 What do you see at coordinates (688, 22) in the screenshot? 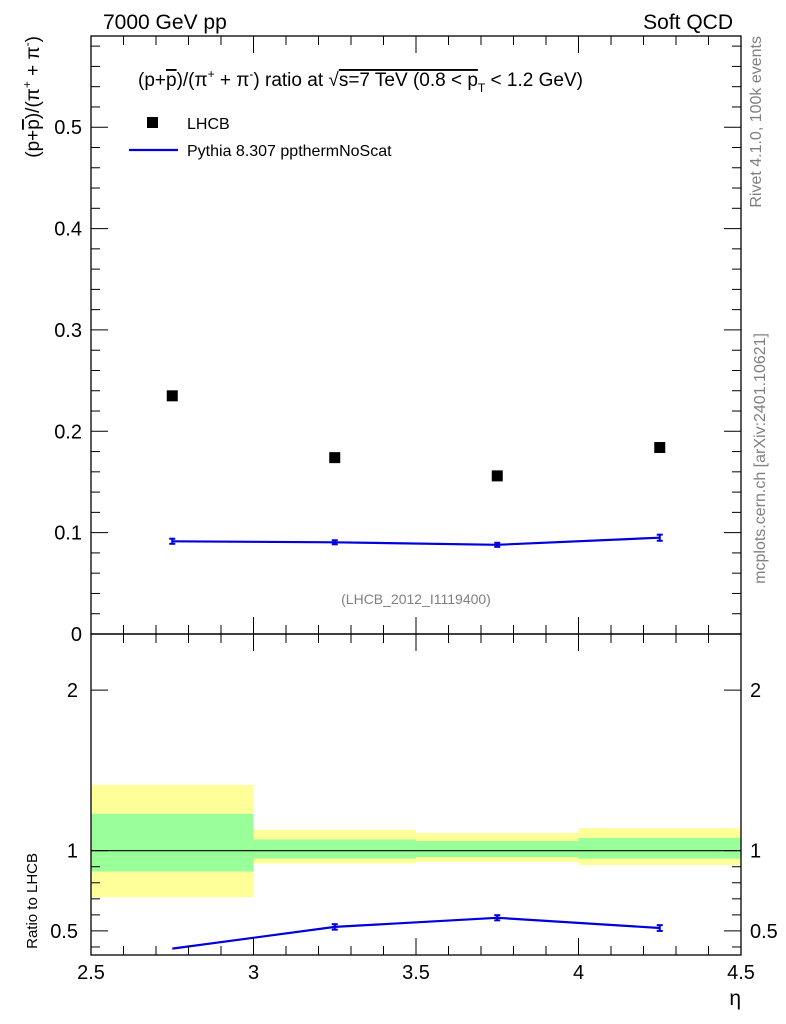
I see `header-right-label: Soft QCD` at bounding box center [688, 22].